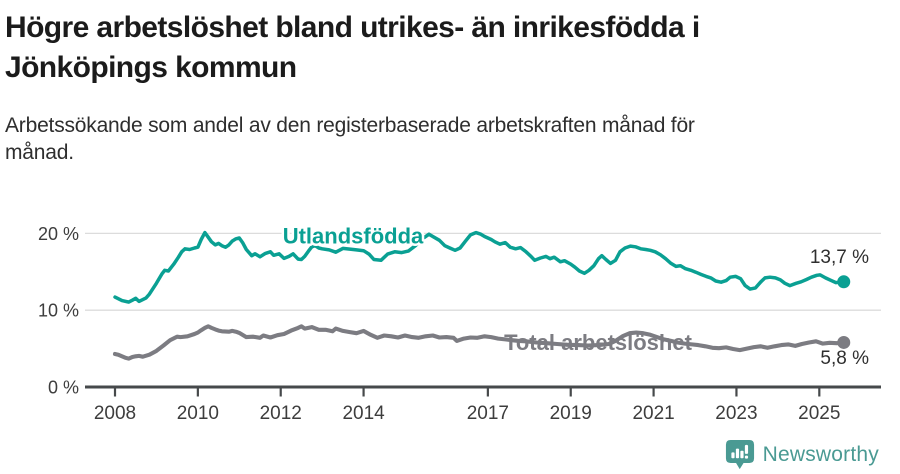 The image size is (900, 474). What do you see at coordinates (844, 358) in the screenshot?
I see `series-end-value-1: 5,8 %` at bounding box center [844, 358].